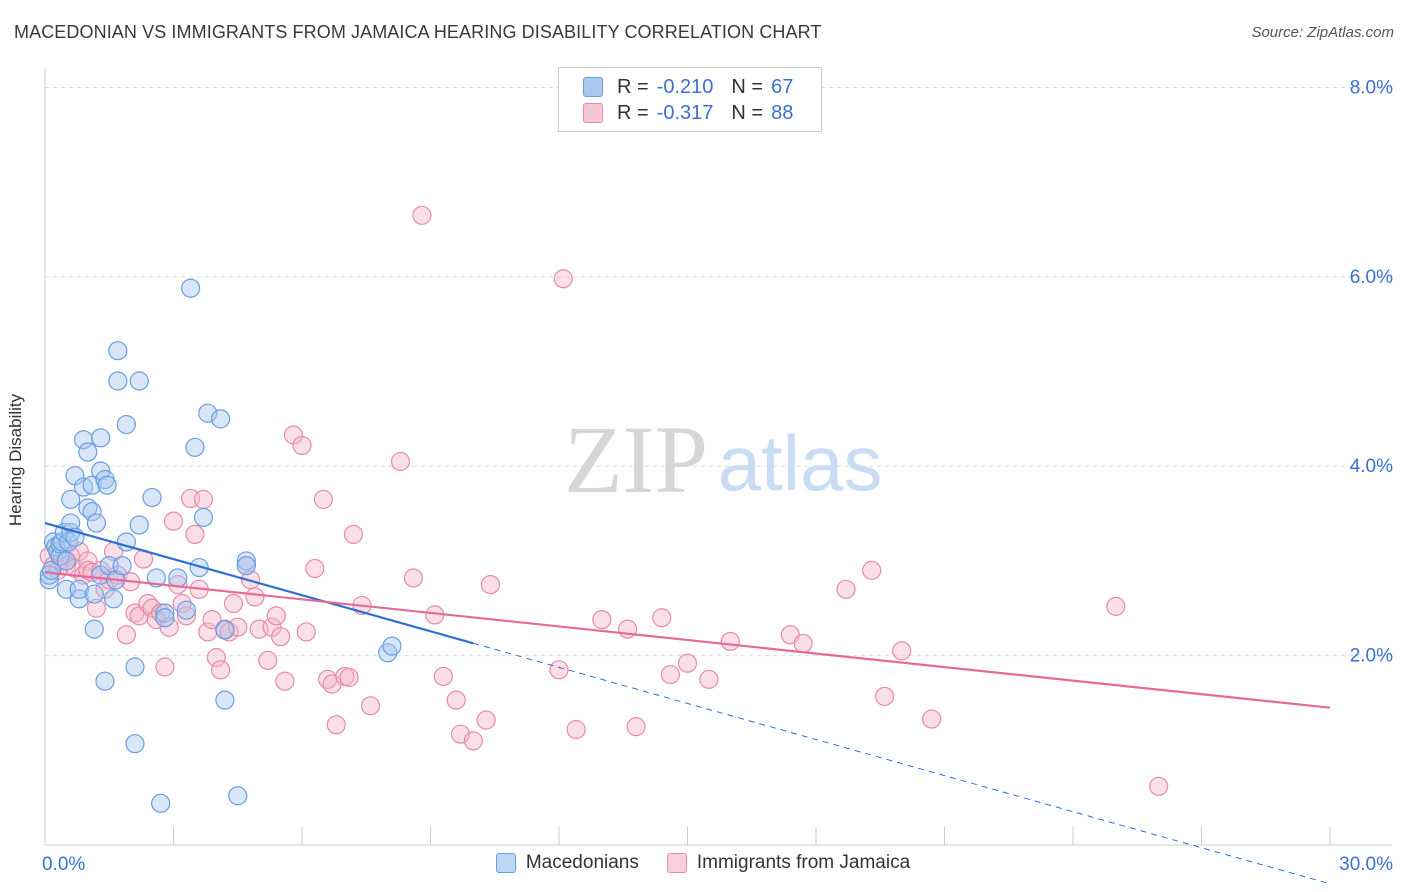  I want to click on legend-row-macedonians: R = -0.210 N = 67, so click(688, 87).